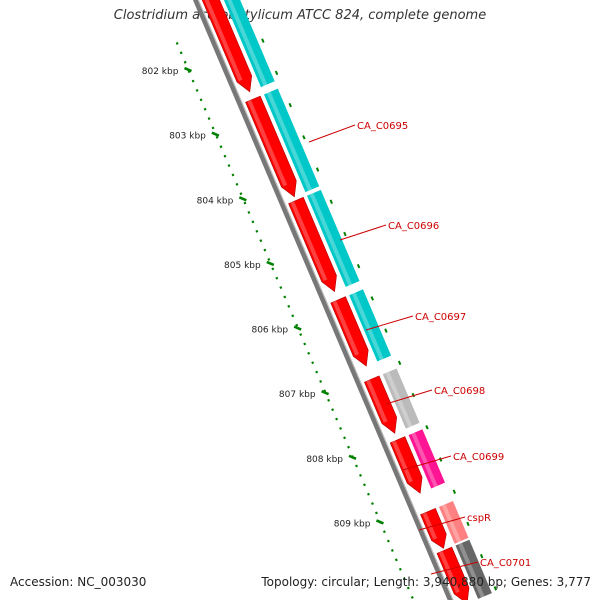 The image size is (600, 600). What do you see at coordinates (440, 317) in the screenshot?
I see `gene-label: CA_C0697` at bounding box center [440, 317].